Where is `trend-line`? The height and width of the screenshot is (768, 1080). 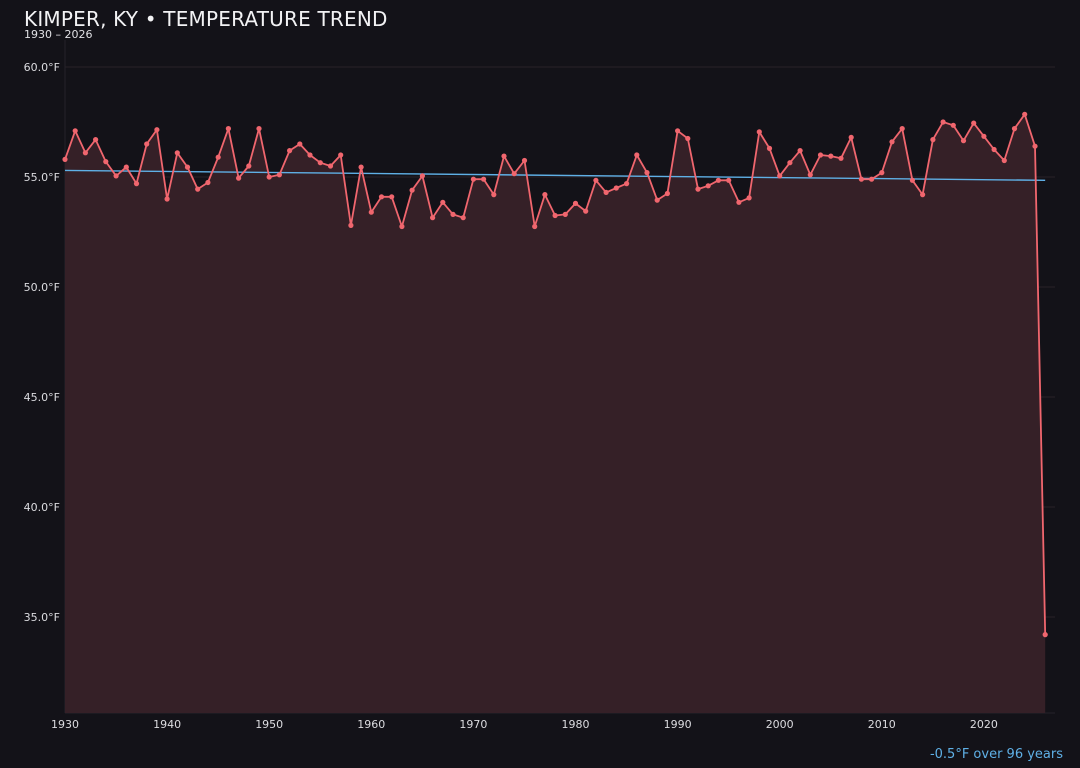 trend-line is located at coordinates (555, 175).